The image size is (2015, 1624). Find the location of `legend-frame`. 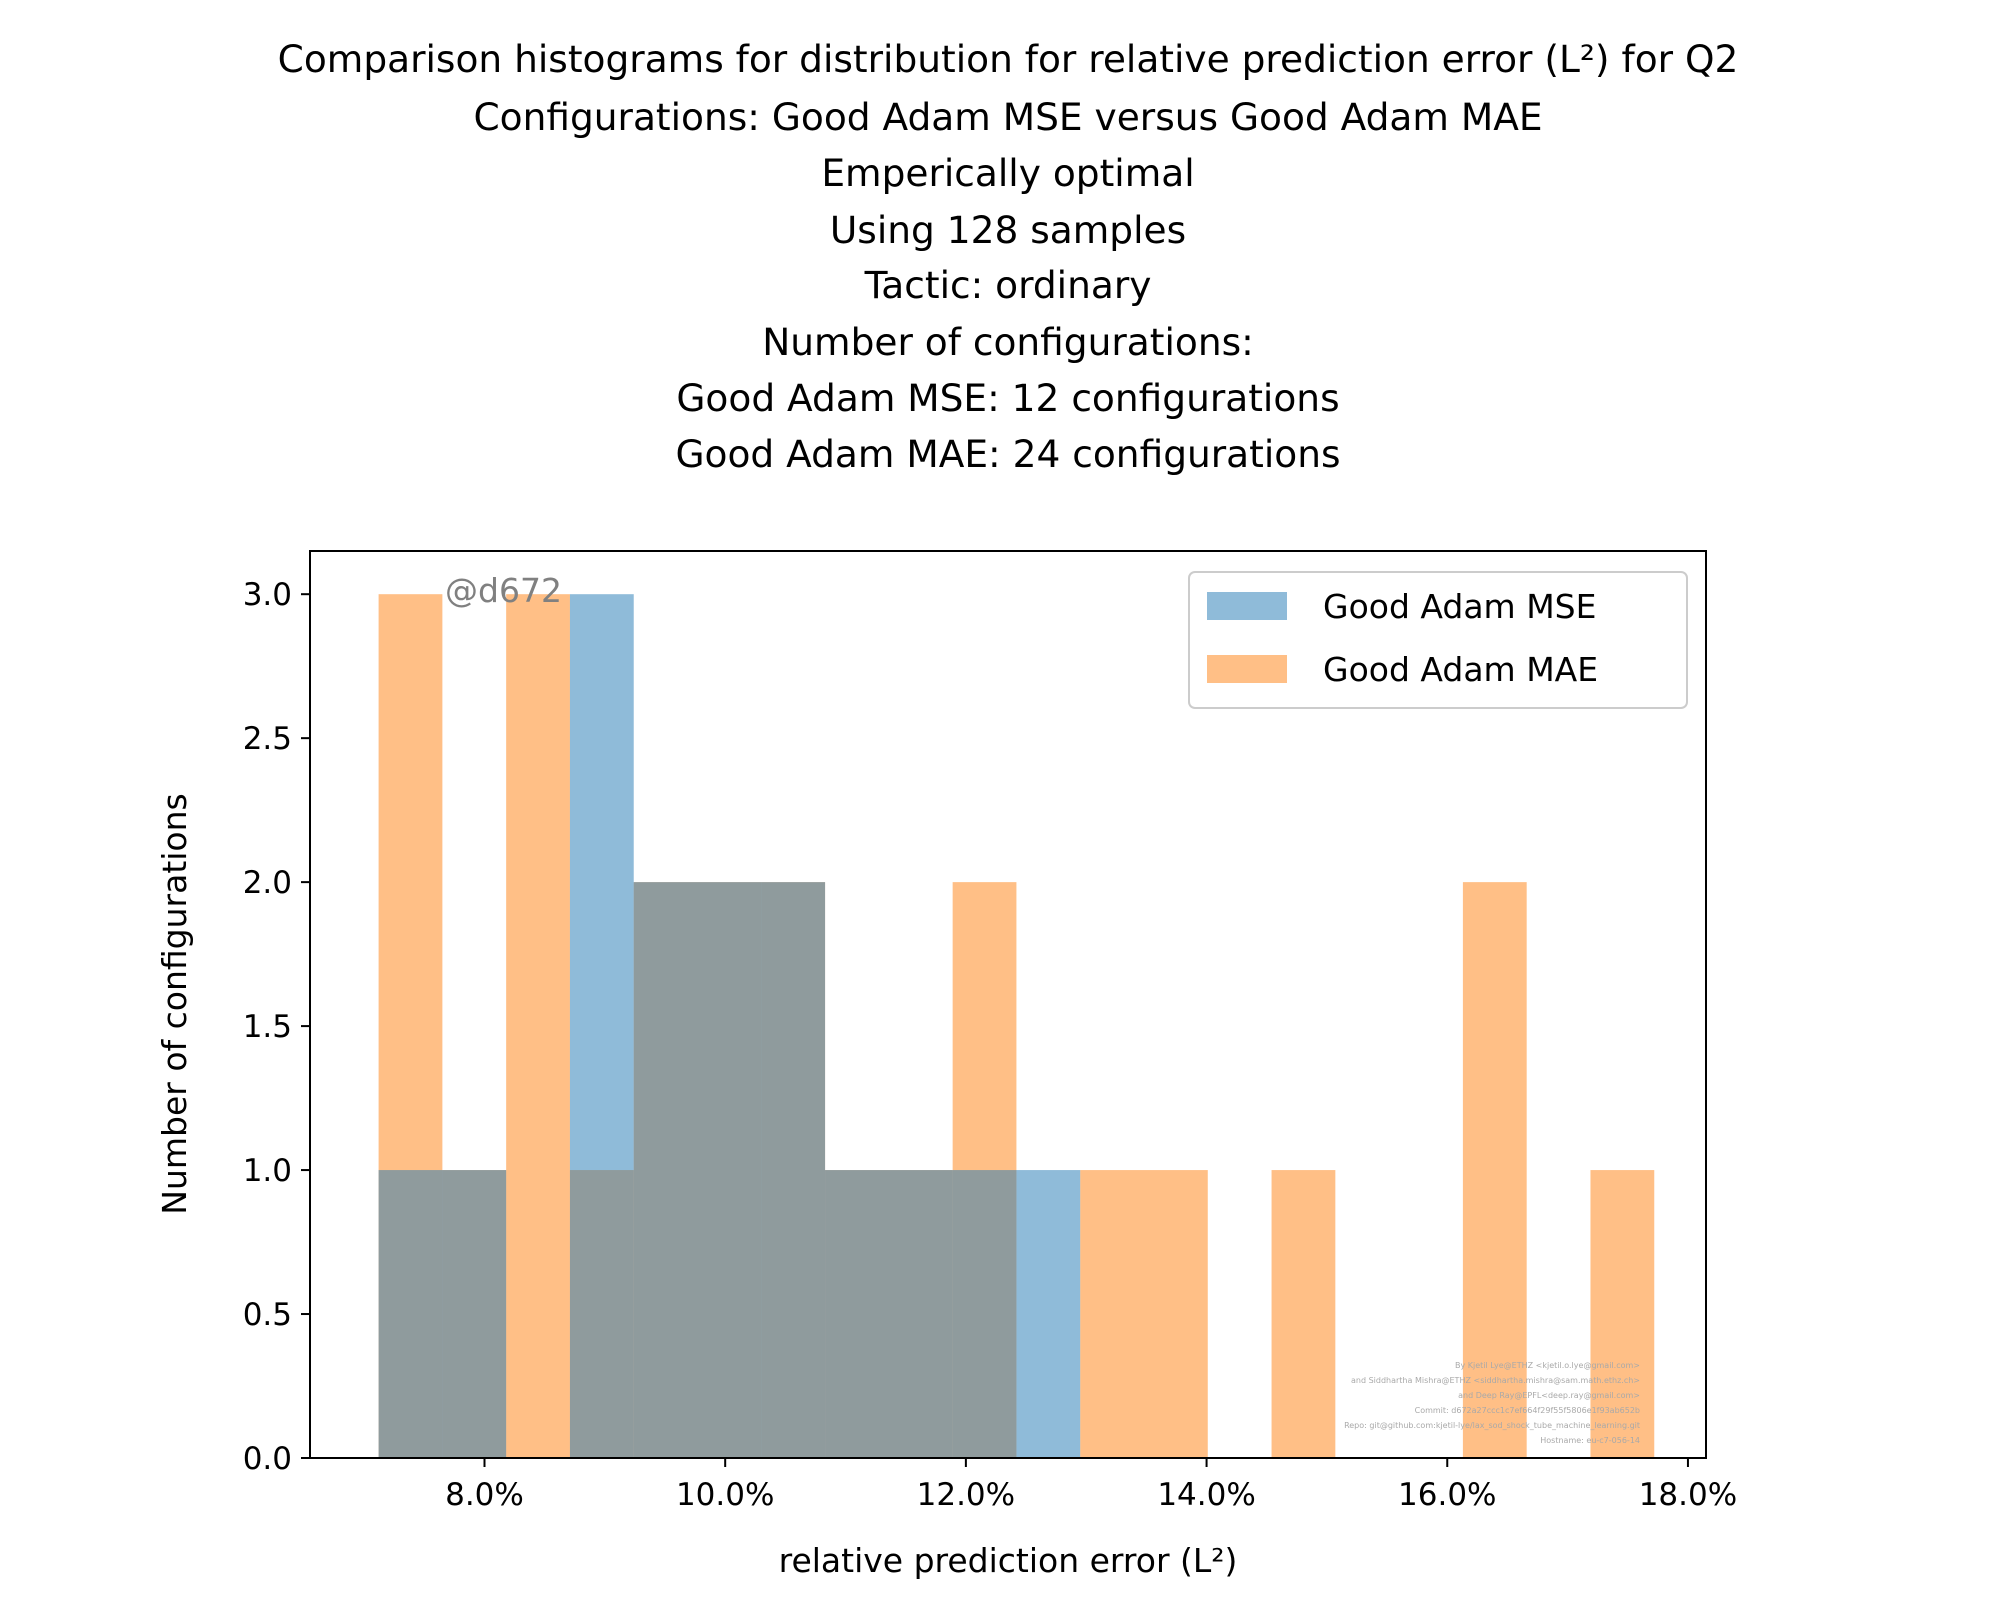

legend-frame is located at coordinates (1438, 640).